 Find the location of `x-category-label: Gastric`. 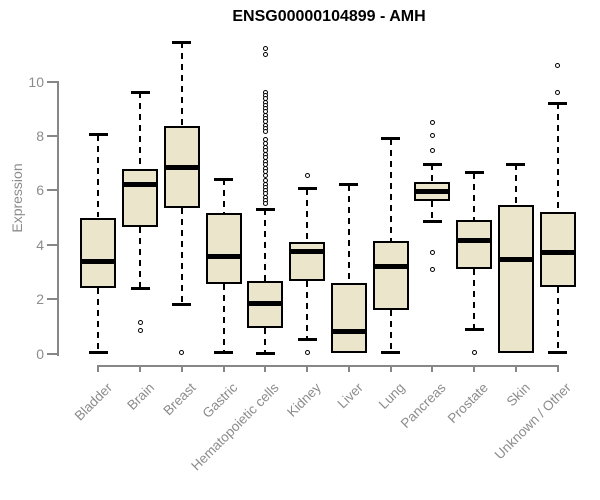

x-category-label: Gastric is located at coordinates (220, 400).